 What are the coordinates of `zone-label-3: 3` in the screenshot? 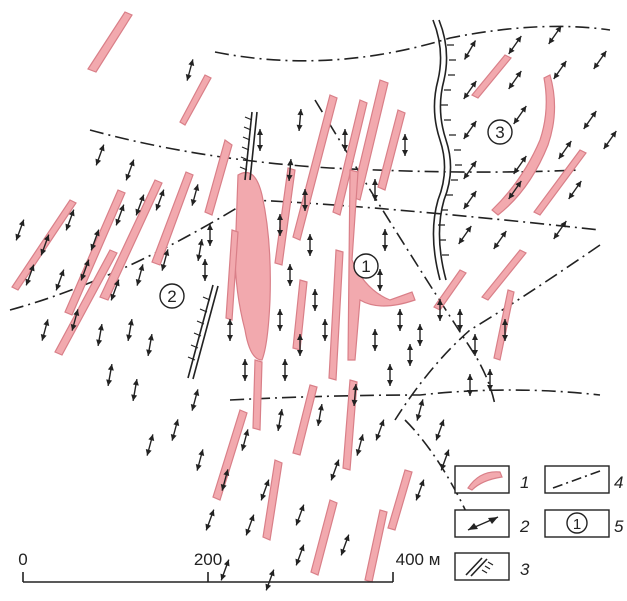 It's located at (500, 132).